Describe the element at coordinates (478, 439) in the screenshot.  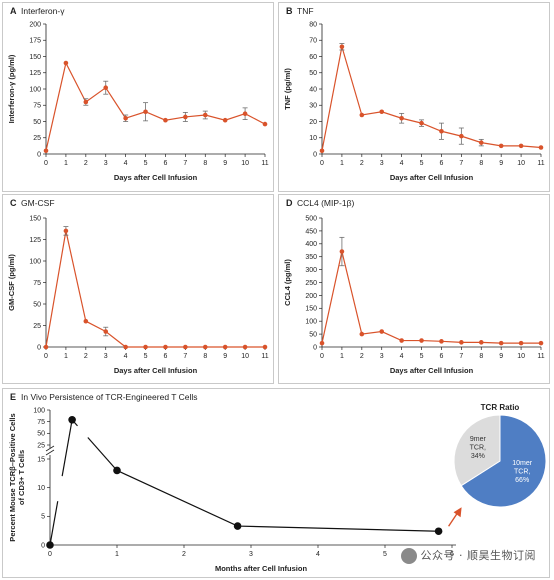
I see `pie-label: 9mer` at that location.